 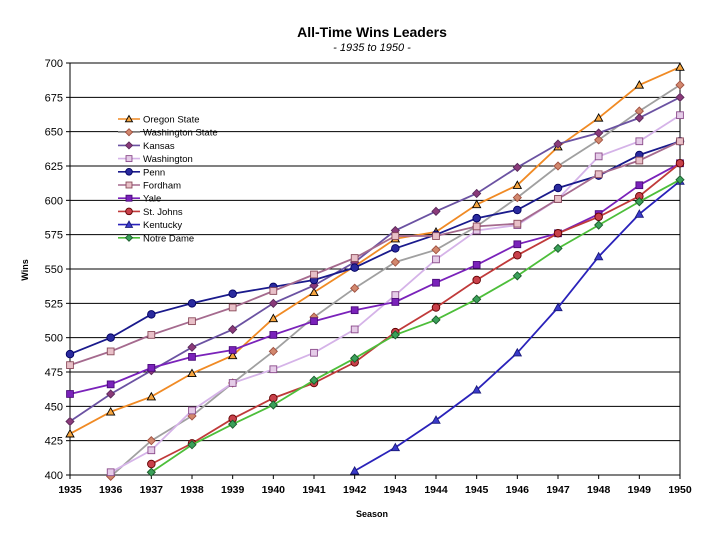 What do you see at coordinates (163, 212) in the screenshot?
I see `legend-label: St. Johns` at bounding box center [163, 212].